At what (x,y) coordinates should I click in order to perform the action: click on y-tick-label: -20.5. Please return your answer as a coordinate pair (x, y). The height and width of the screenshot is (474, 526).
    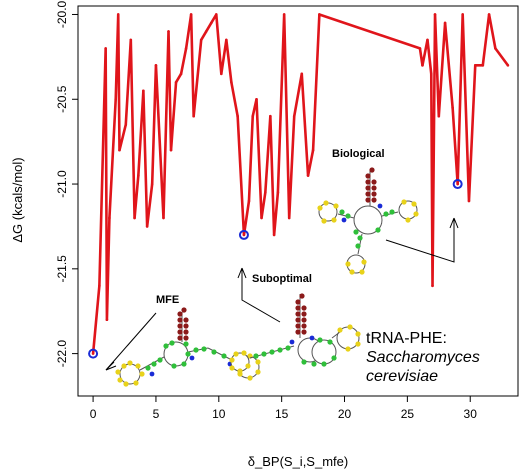
    Looking at the image, I should click on (62, 99).